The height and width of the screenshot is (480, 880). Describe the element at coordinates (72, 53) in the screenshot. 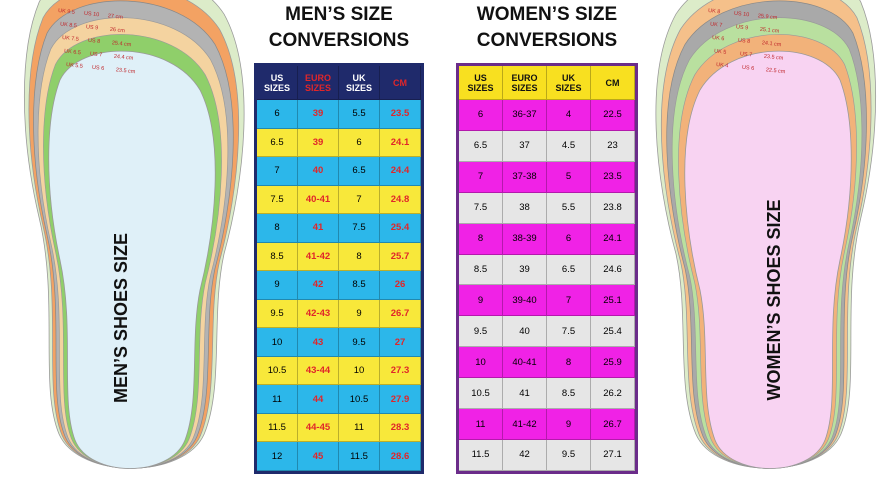

I see `insole-label-text: UK 6.5` at that location.